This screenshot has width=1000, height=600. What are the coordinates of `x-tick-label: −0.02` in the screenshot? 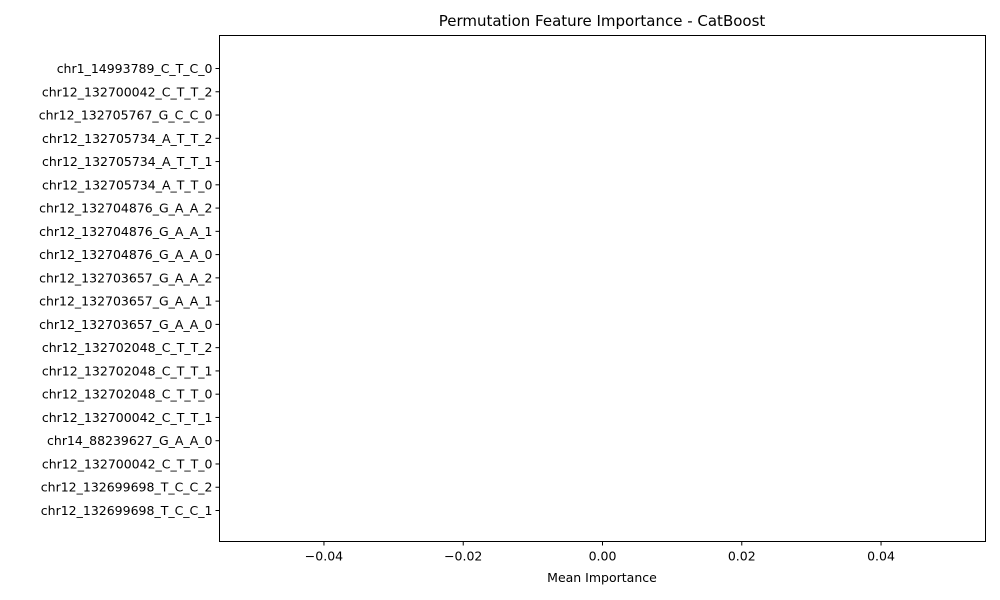 It's located at (463, 556).